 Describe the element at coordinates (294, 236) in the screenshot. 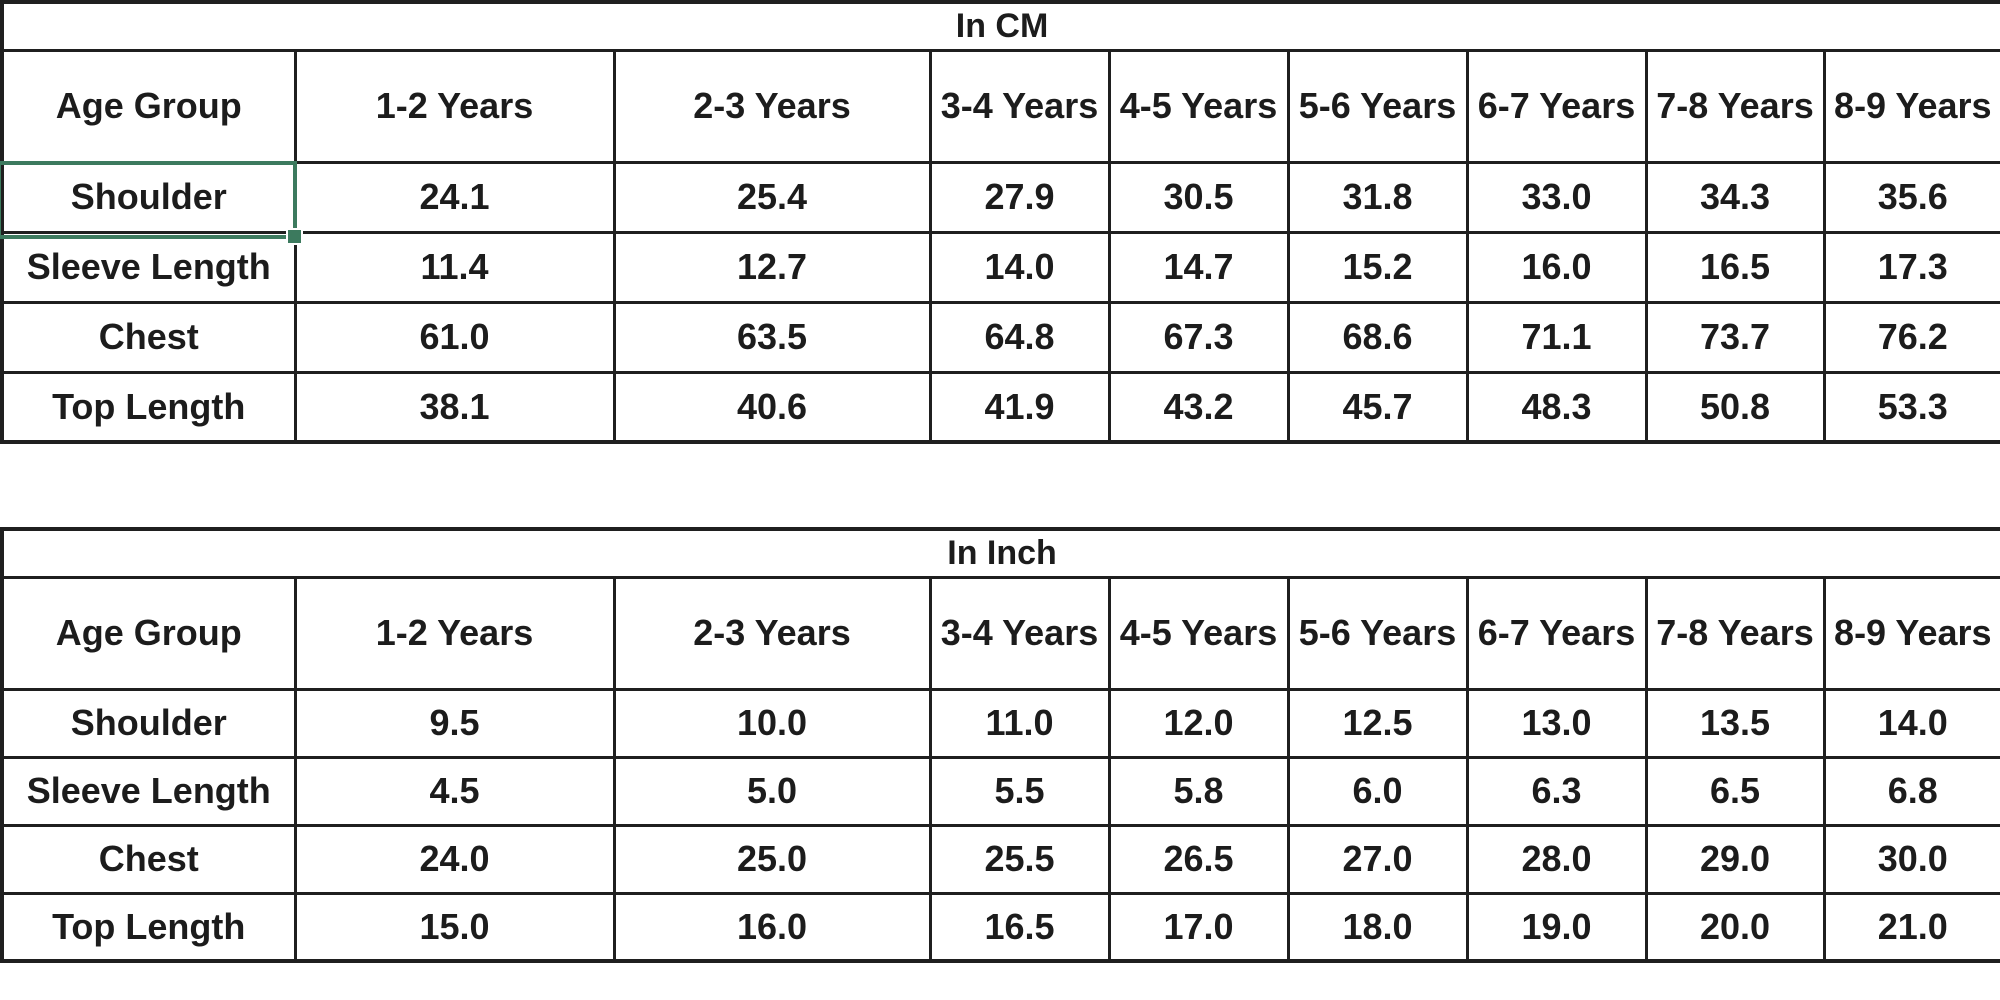

I see `fill-handle` at that location.